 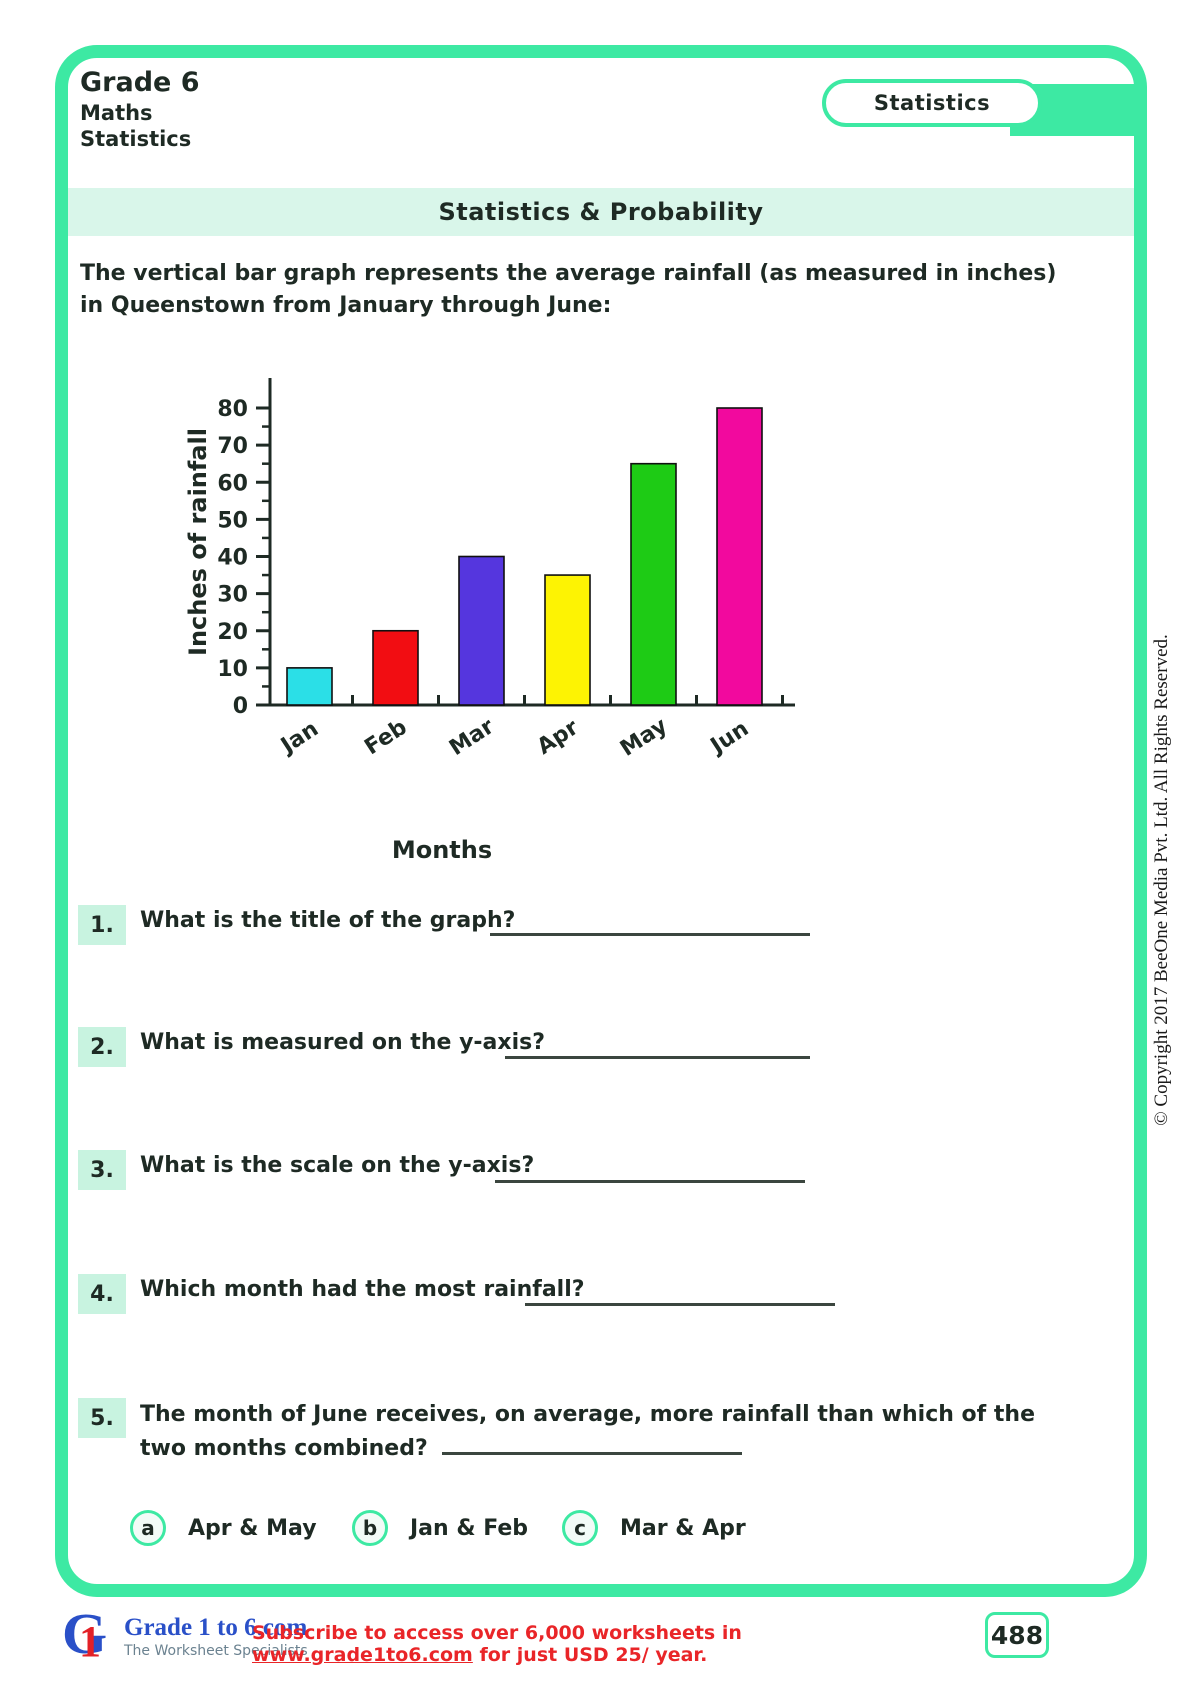 I want to click on bar-apr, so click(x=567, y=640).